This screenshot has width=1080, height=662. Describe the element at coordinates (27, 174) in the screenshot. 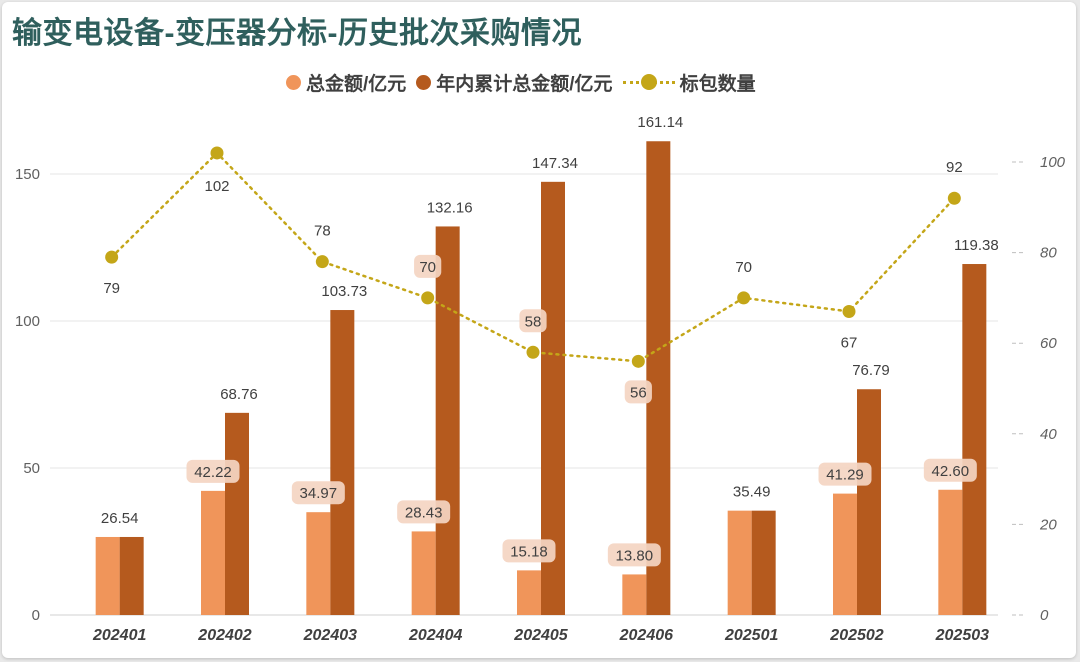

I see `left-axis-tick-label: 150` at that location.